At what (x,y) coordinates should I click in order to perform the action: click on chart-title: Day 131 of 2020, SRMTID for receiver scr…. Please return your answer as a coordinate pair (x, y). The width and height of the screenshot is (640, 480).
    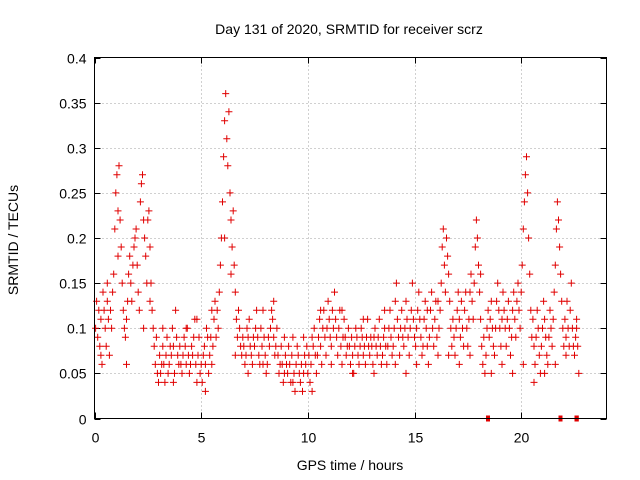
    Looking at the image, I should click on (349, 29).